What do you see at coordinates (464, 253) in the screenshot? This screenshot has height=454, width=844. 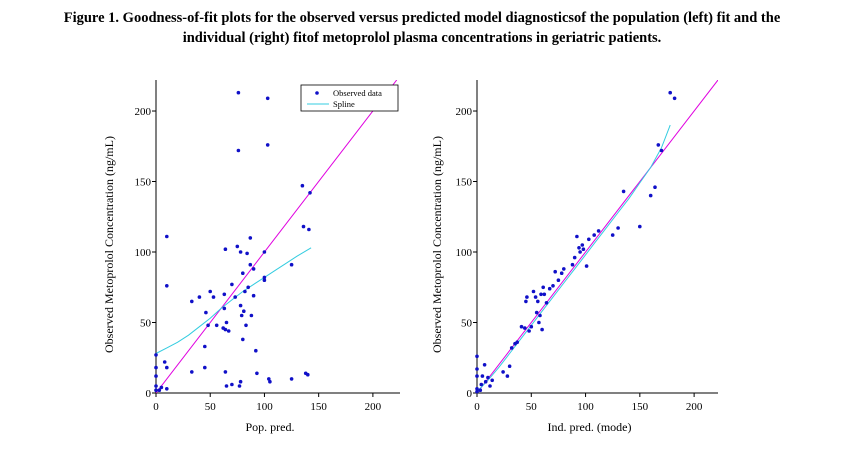 I see `y-tick-label: 100` at bounding box center [464, 253].